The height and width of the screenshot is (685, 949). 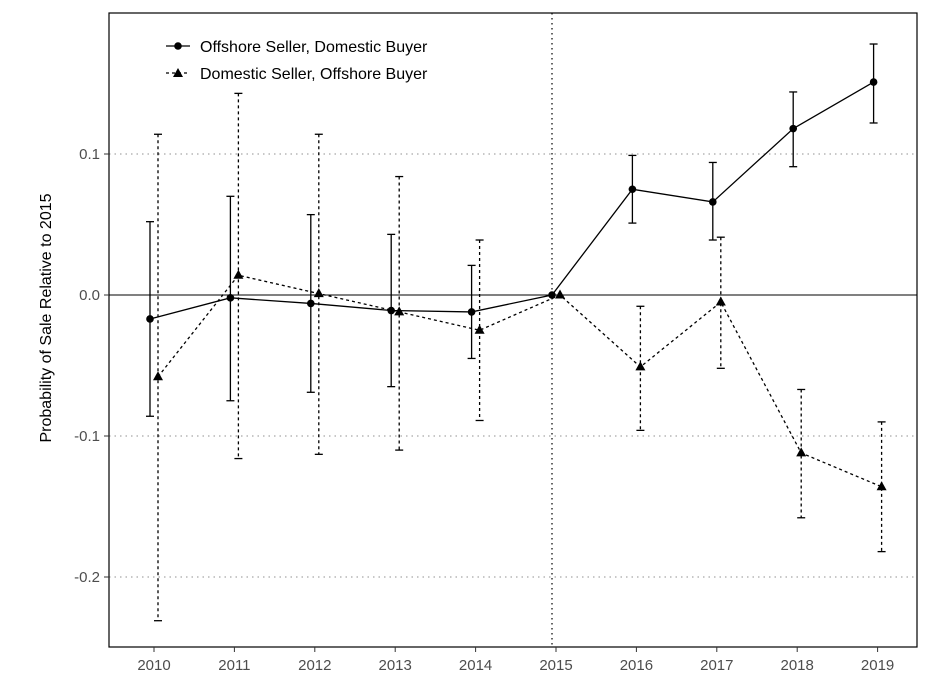 I want to click on point-series-1-2015, so click(x=552, y=295).